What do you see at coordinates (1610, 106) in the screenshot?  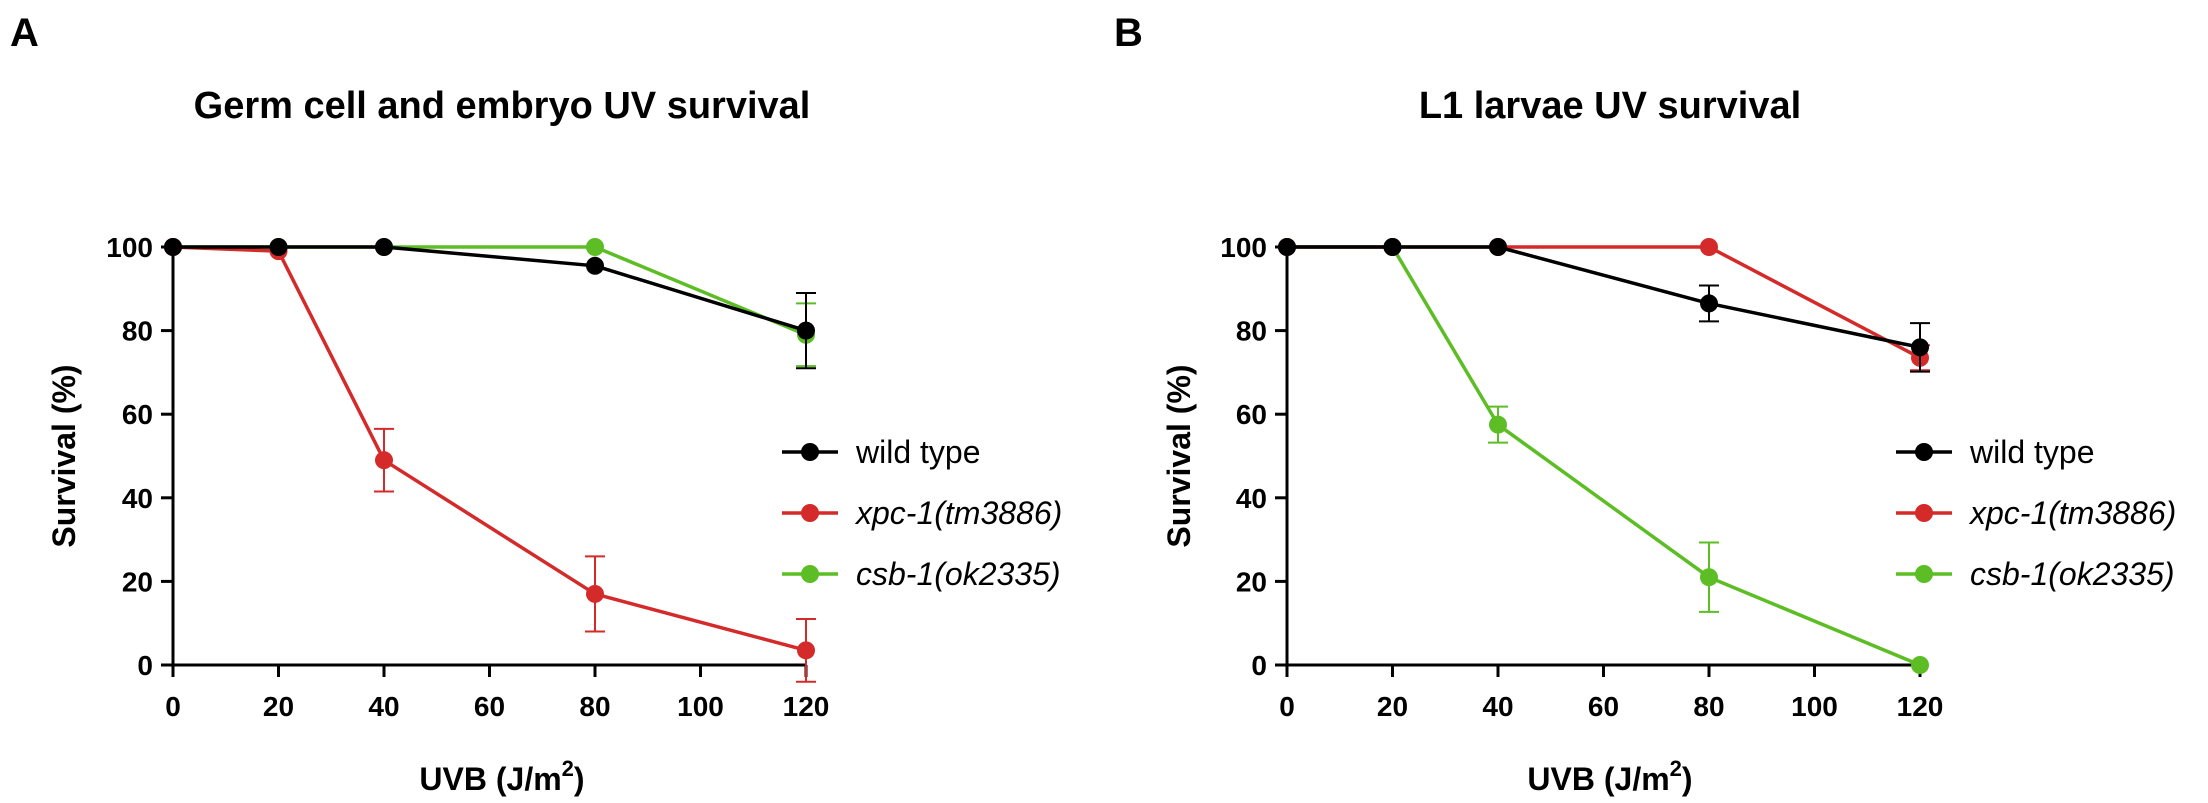 I see `chart-title: L1 larvae UV survival` at bounding box center [1610, 106].